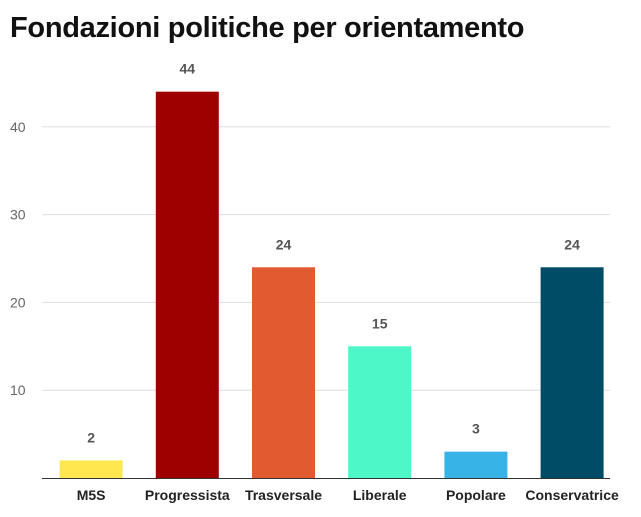 This screenshot has height=517, width=641. I want to click on y-axis-ticks: 10 20 30 40, so click(18, 258).